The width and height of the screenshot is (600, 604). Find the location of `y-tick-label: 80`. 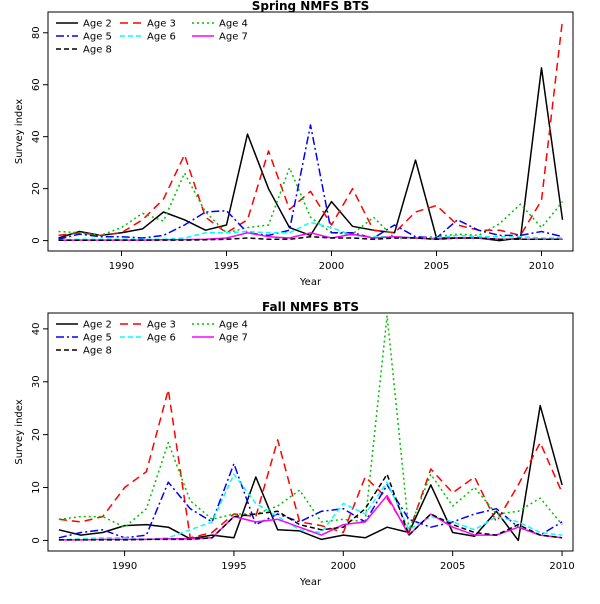

y-tick-label: 80 is located at coordinates (36, 32).